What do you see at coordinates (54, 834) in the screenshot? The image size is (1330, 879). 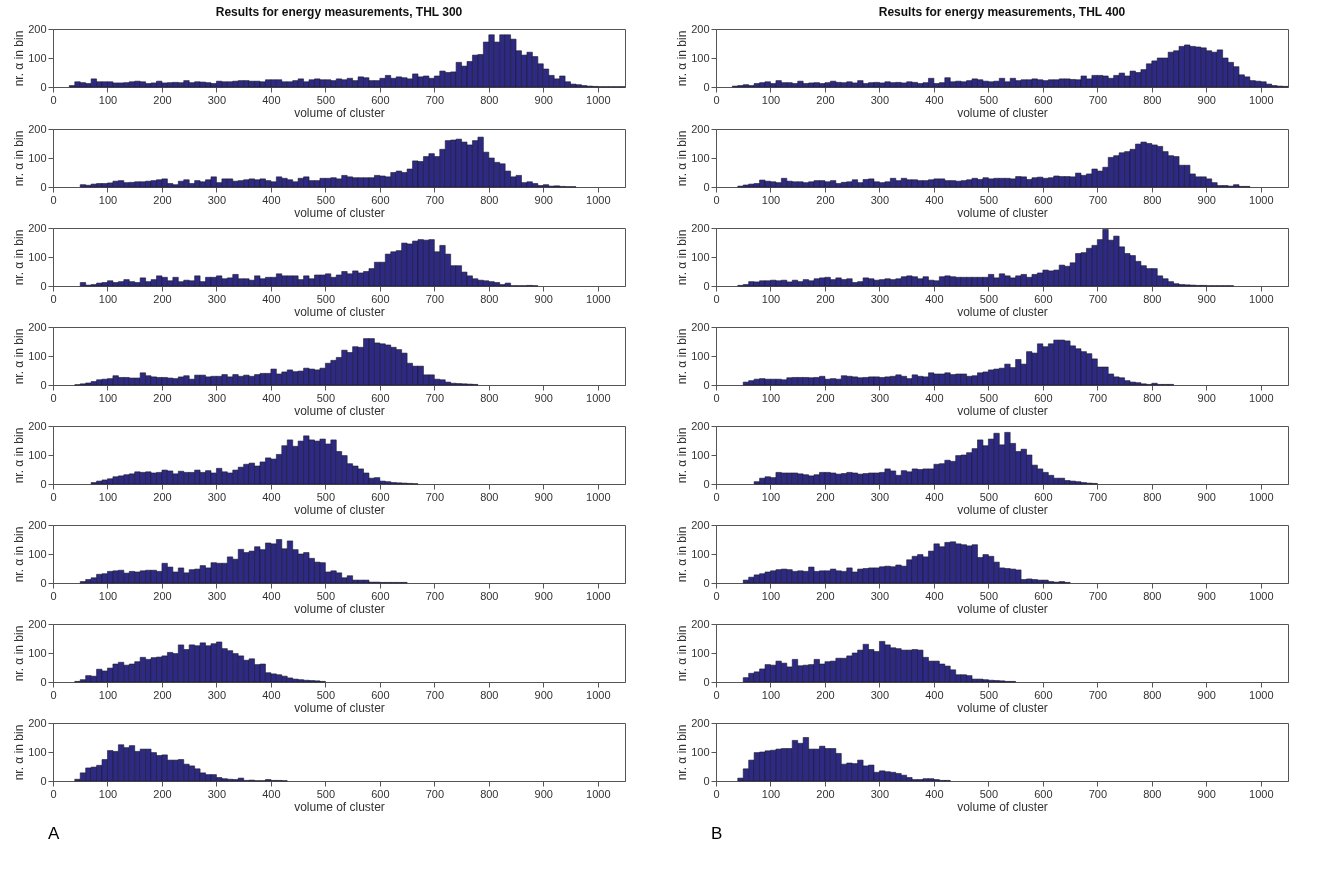 I see `text: A` at bounding box center [54, 834].